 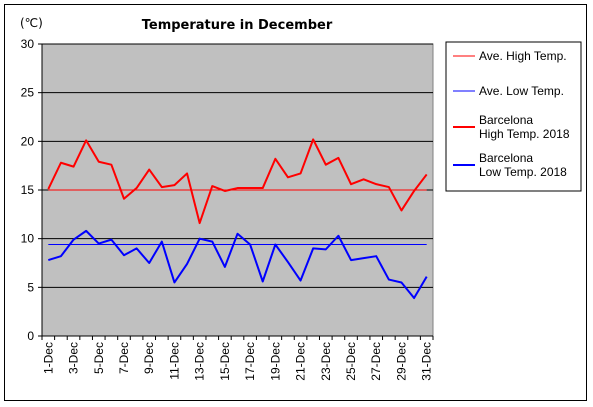 What do you see at coordinates (28, 141) in the screenshot?
I see `y-tick-label: 20` at bounding box center [28, 141].